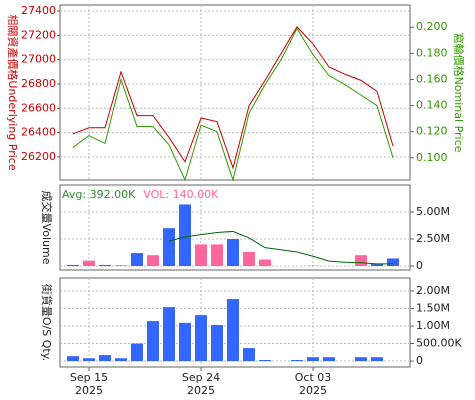 This screenshot has height=400, width=475. Describe the element at coordinates (201, 377) in the screenshot. I see `x-tick-label: Sep 24` at that location.